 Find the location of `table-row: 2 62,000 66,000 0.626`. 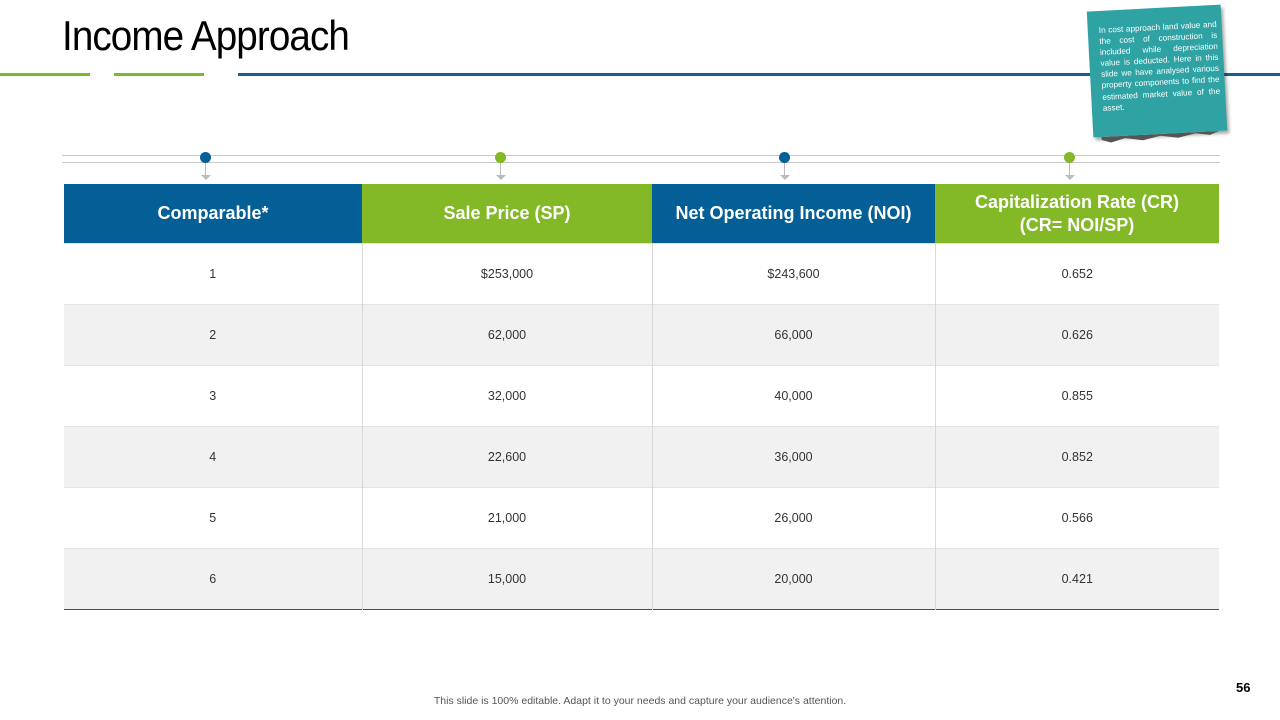

table-row: 2 62,000 66,000 0.626 is located at coordinates (641, 335).